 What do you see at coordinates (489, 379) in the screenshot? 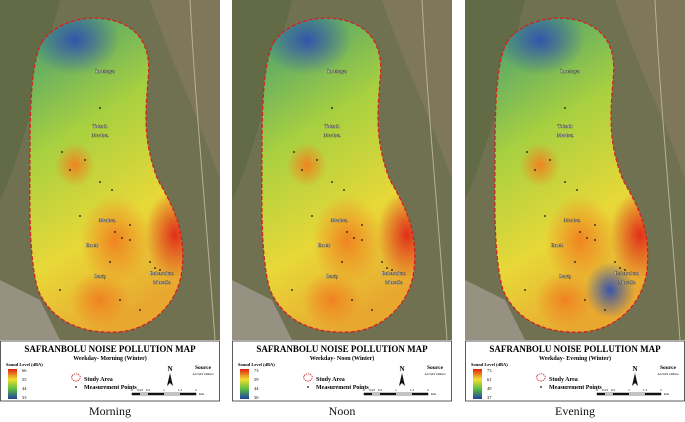
I see `legend-tick: 61` at bounding box center [489, 379].